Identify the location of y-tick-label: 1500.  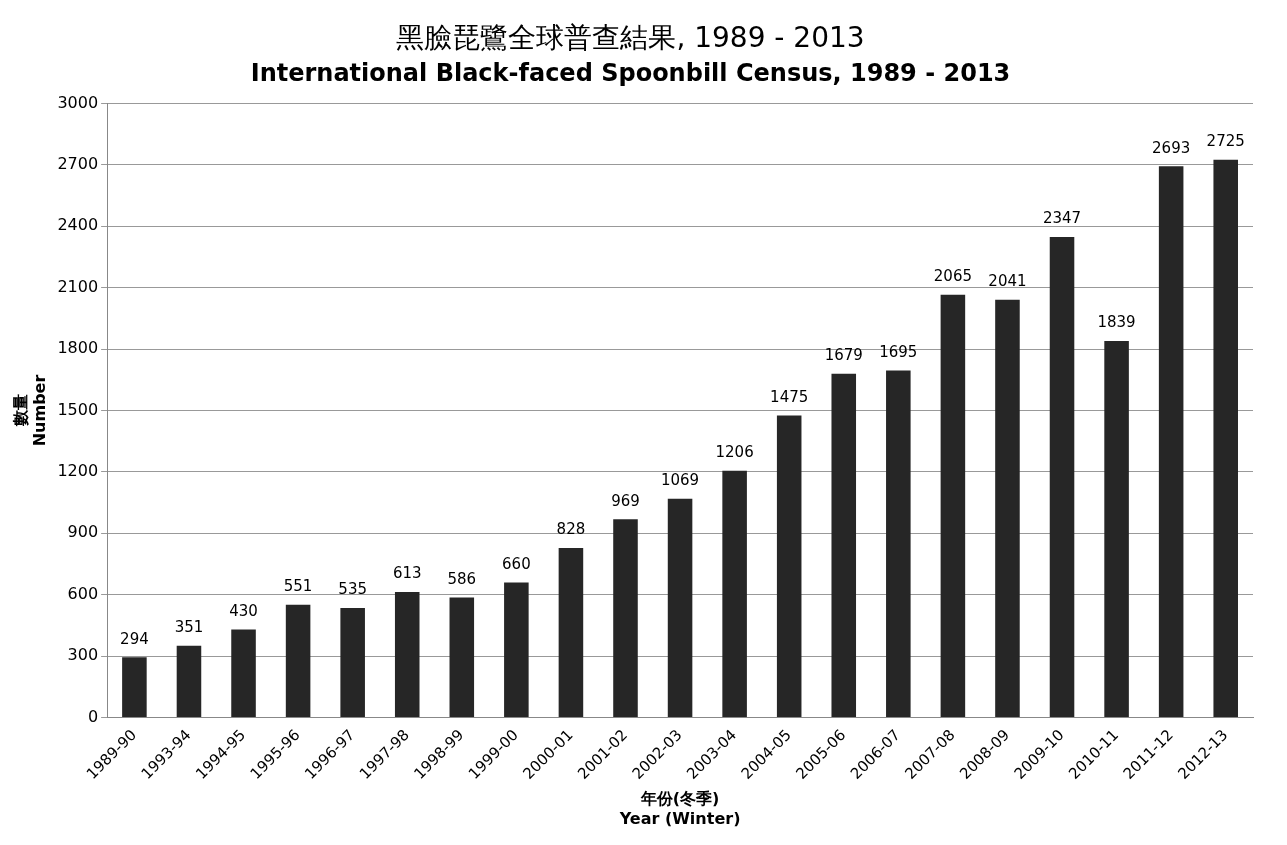
(78, 409).